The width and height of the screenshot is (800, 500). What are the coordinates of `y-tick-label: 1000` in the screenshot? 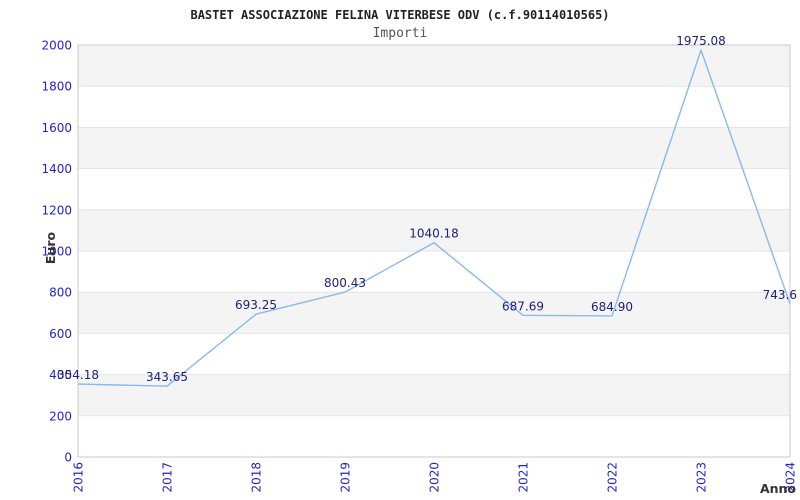 It's located at (56, 252).